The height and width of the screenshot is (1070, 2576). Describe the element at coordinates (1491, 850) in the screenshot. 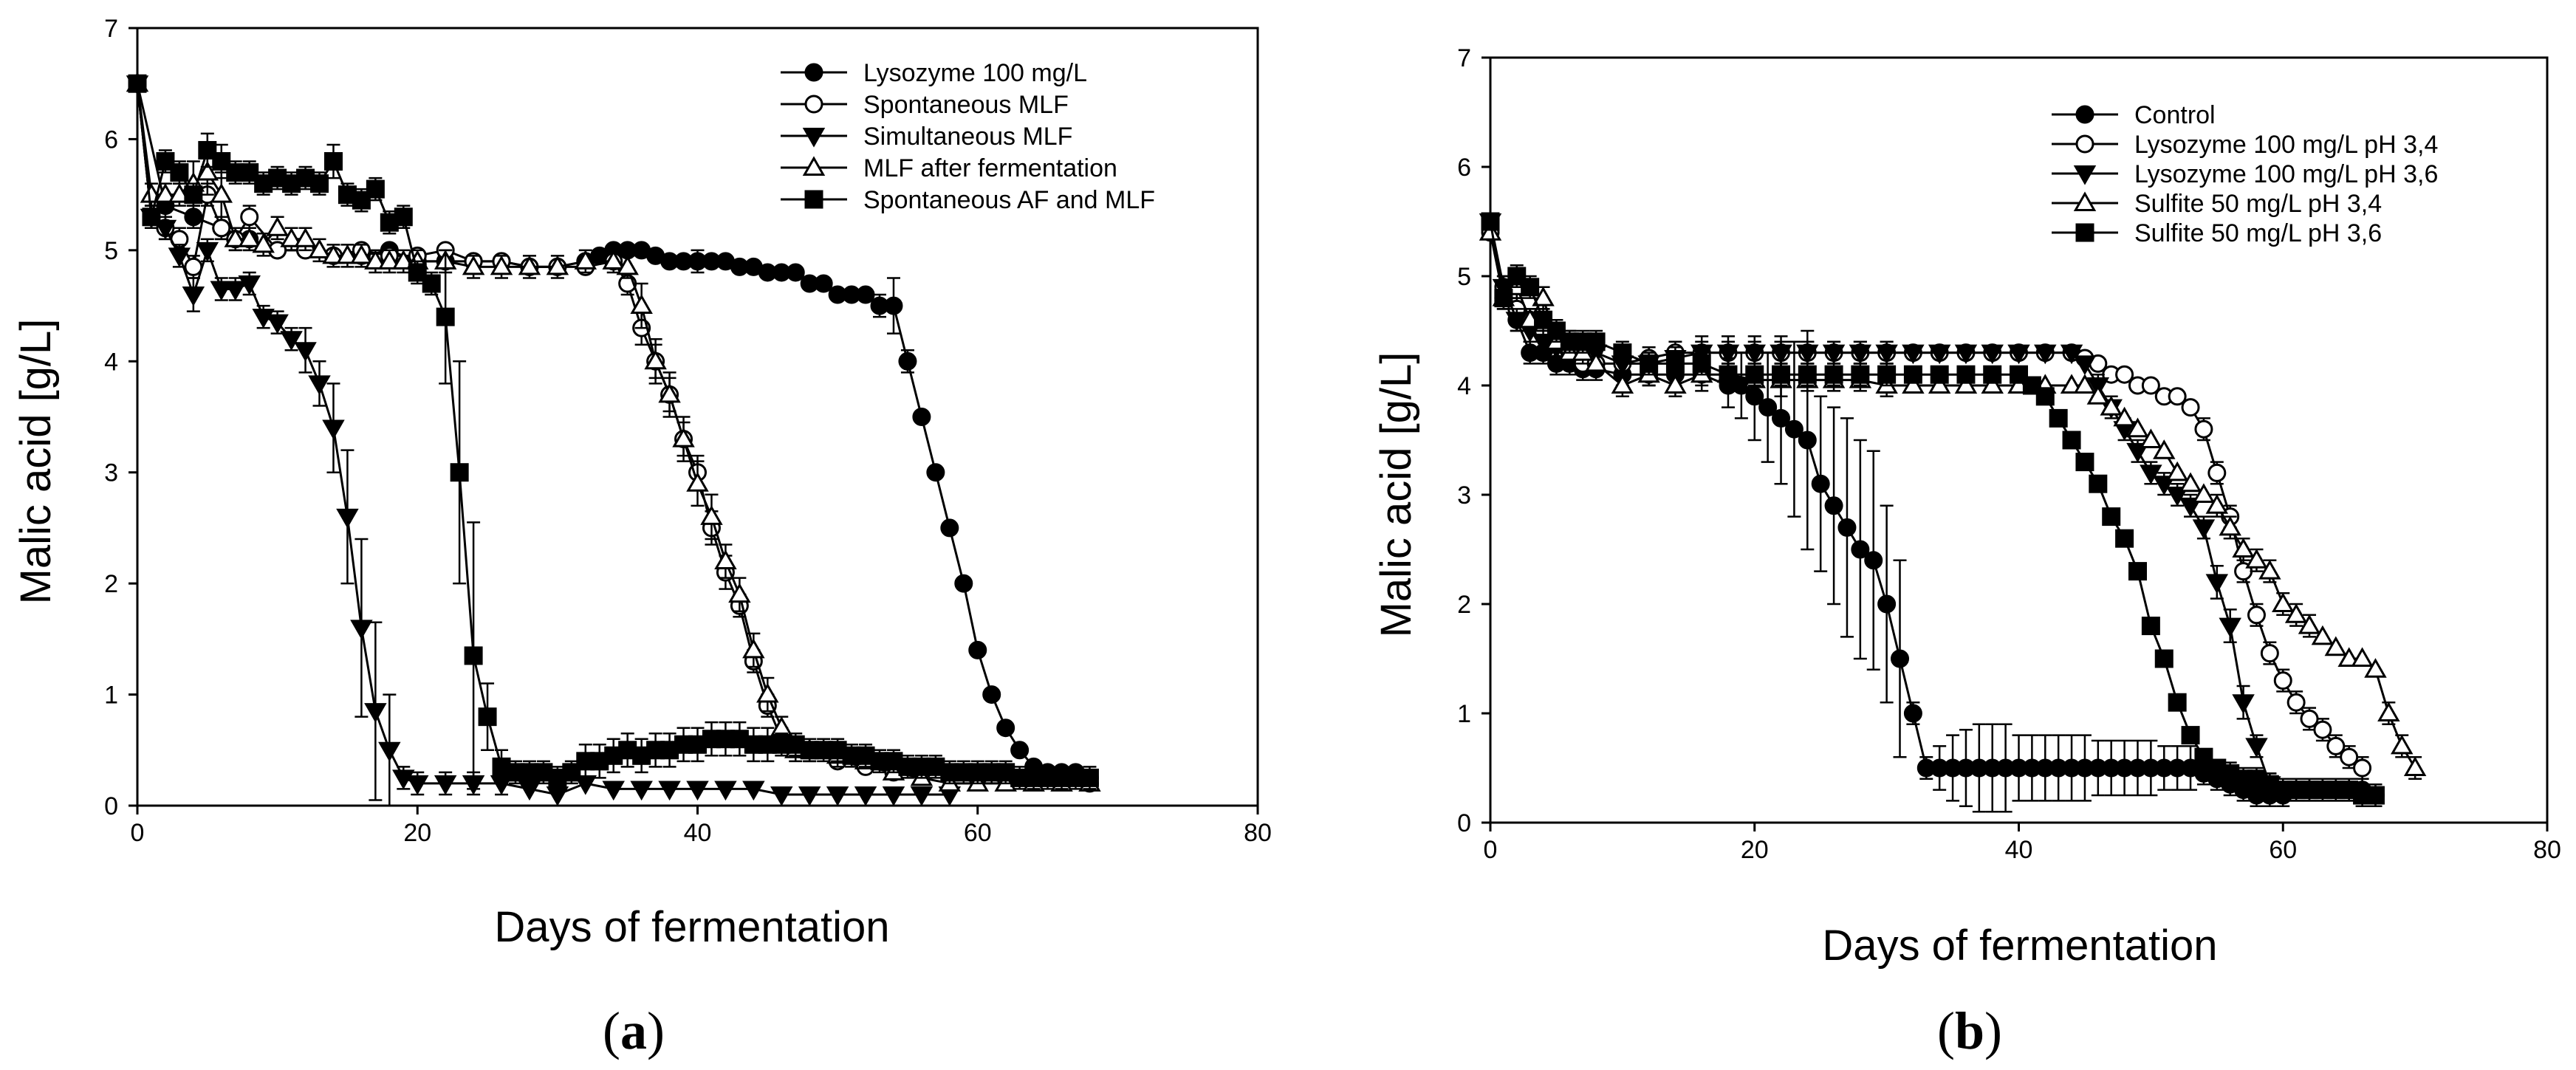

I see `x-tick-label: 0` at that location.